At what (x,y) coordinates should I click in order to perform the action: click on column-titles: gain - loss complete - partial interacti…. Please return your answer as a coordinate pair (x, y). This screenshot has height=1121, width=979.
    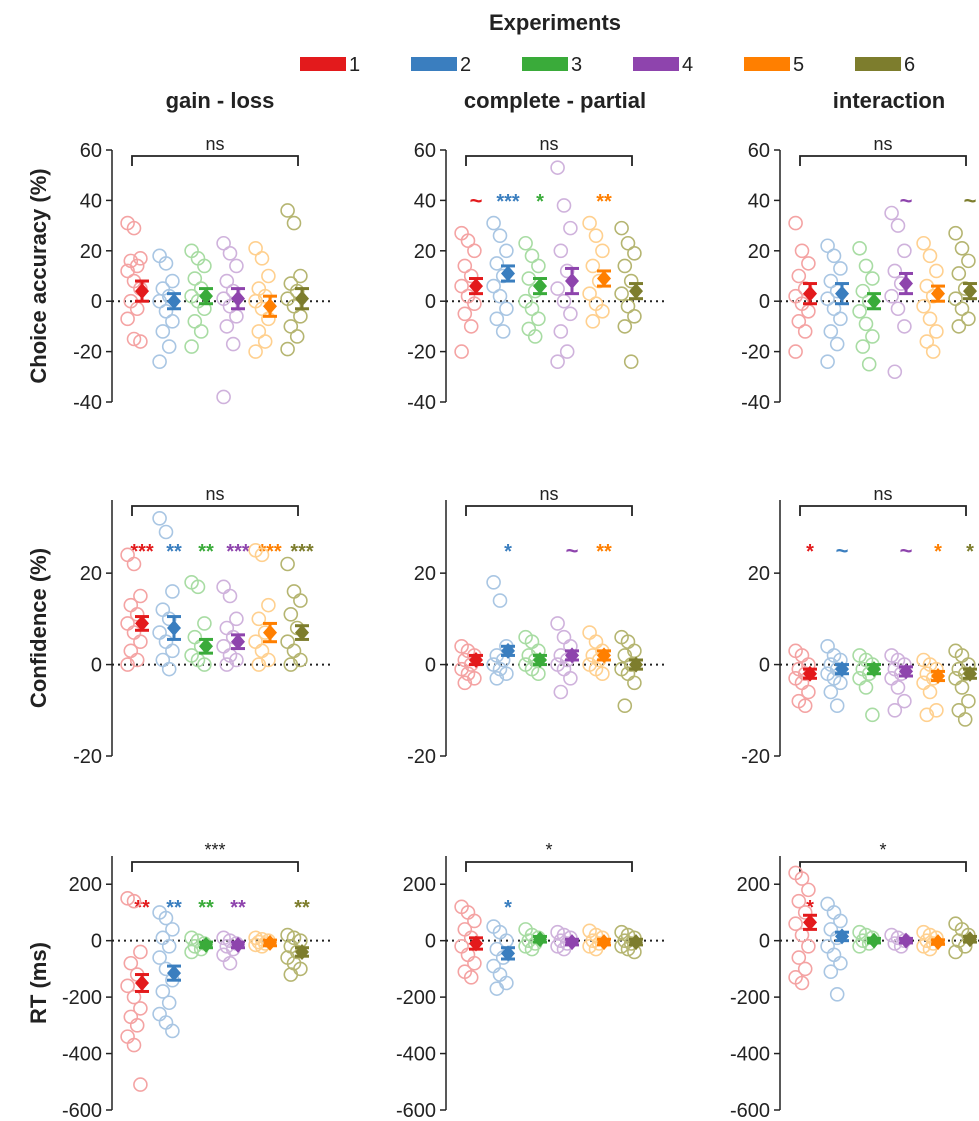
    Looking at the image, I should click on (556, 100).